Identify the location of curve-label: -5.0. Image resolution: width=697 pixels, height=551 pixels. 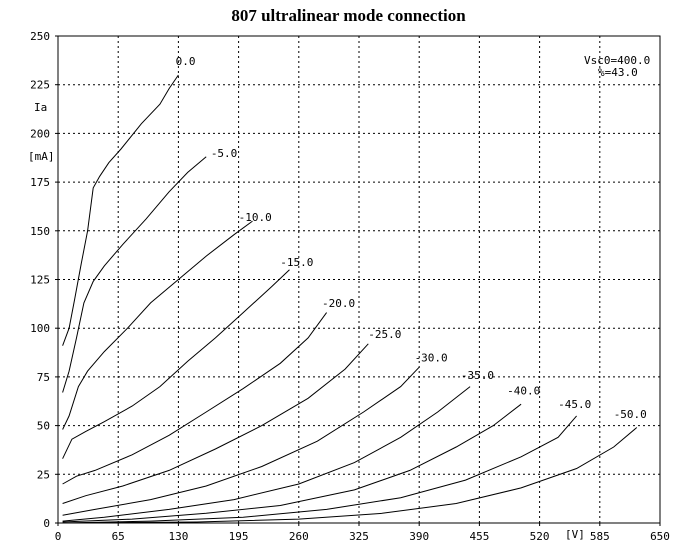
(224, 153).